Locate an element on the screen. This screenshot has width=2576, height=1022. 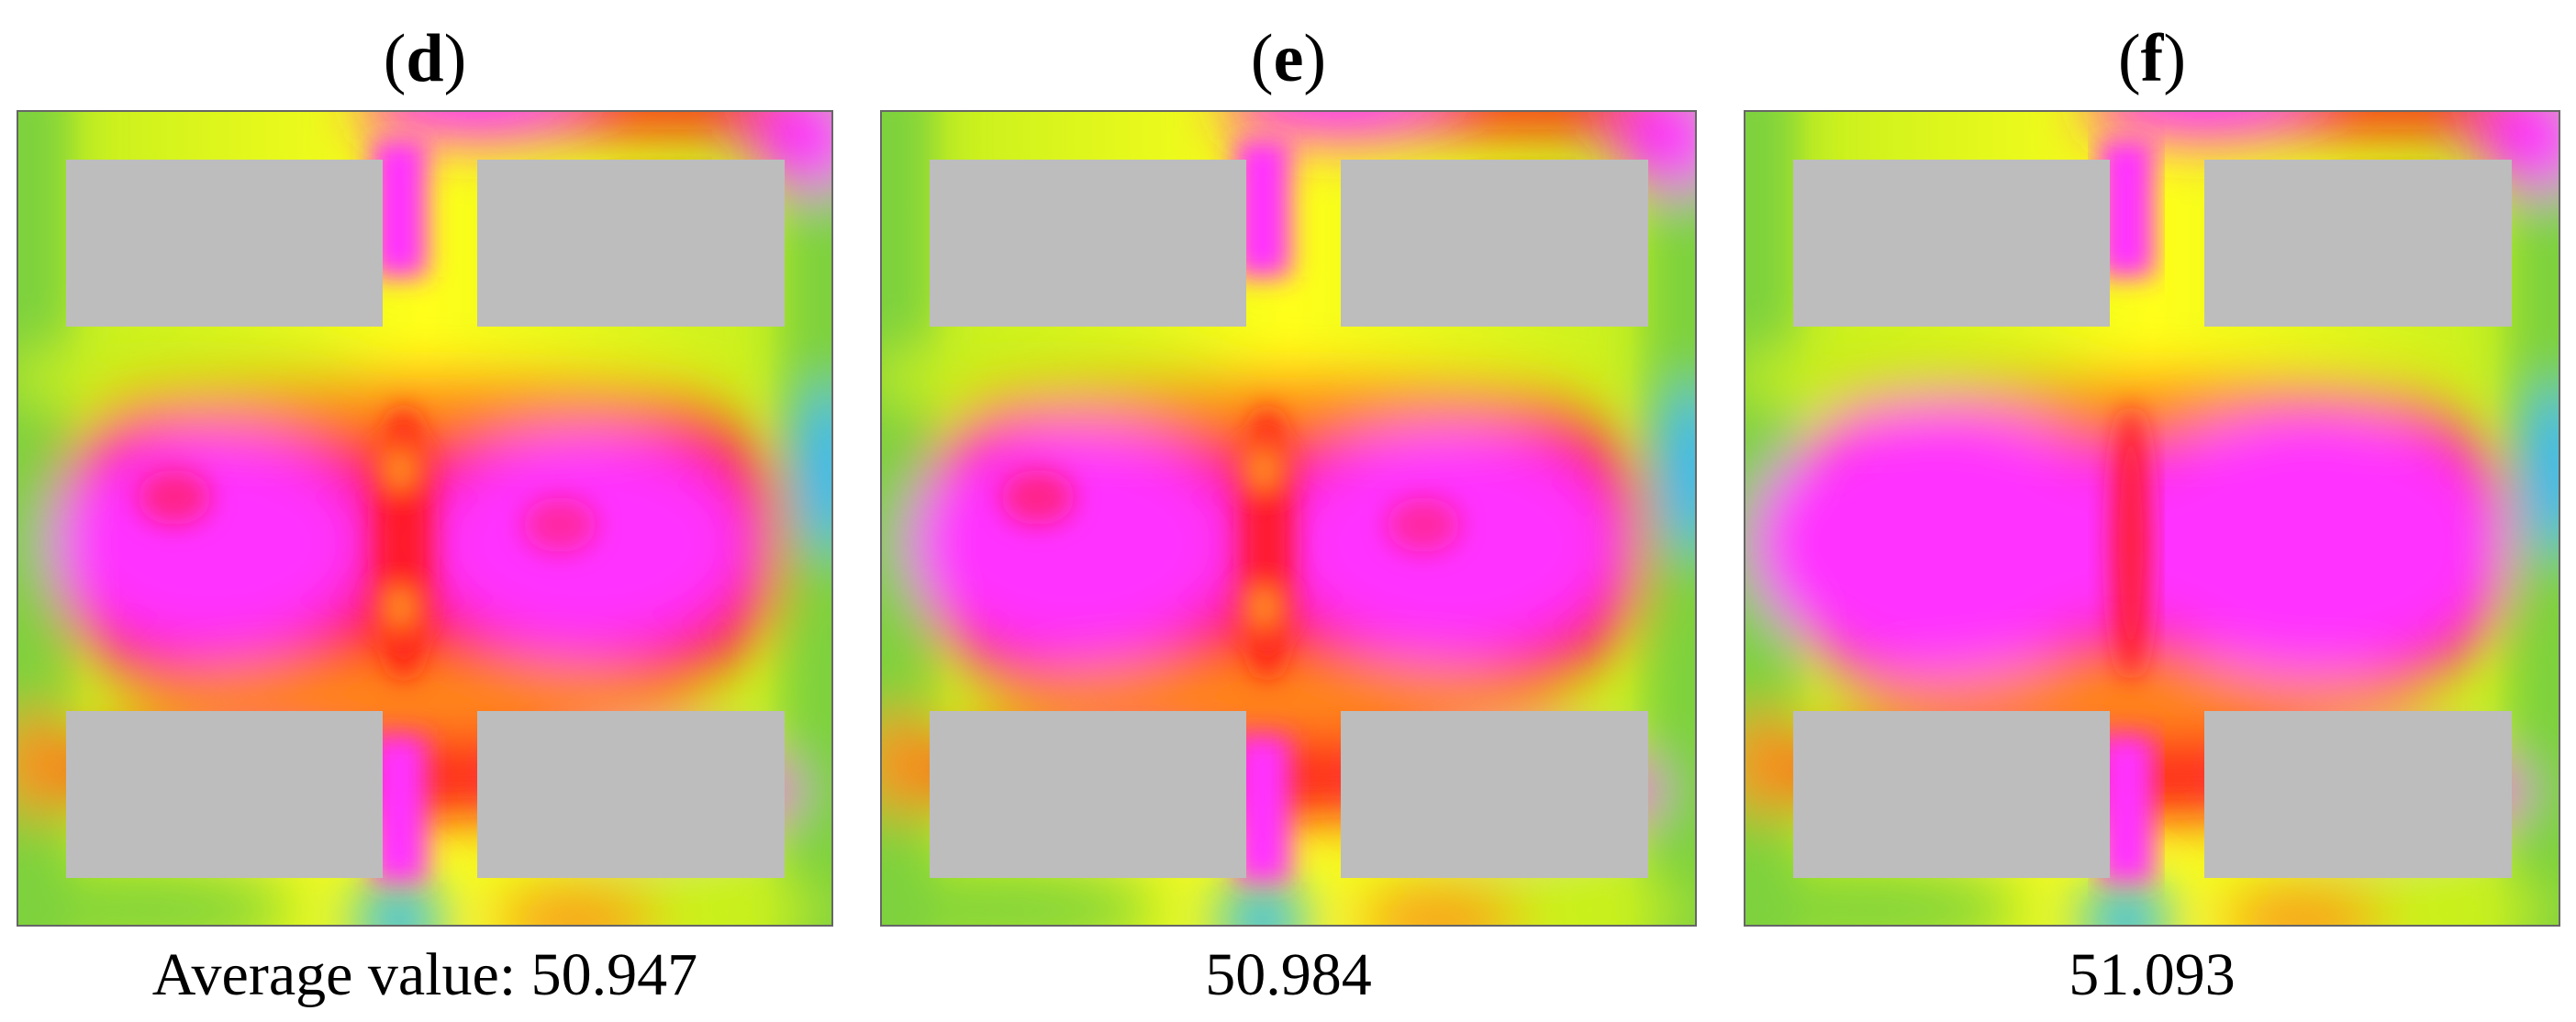
panel-caption-f: 51.093 is located at coordinates (2152, 975).